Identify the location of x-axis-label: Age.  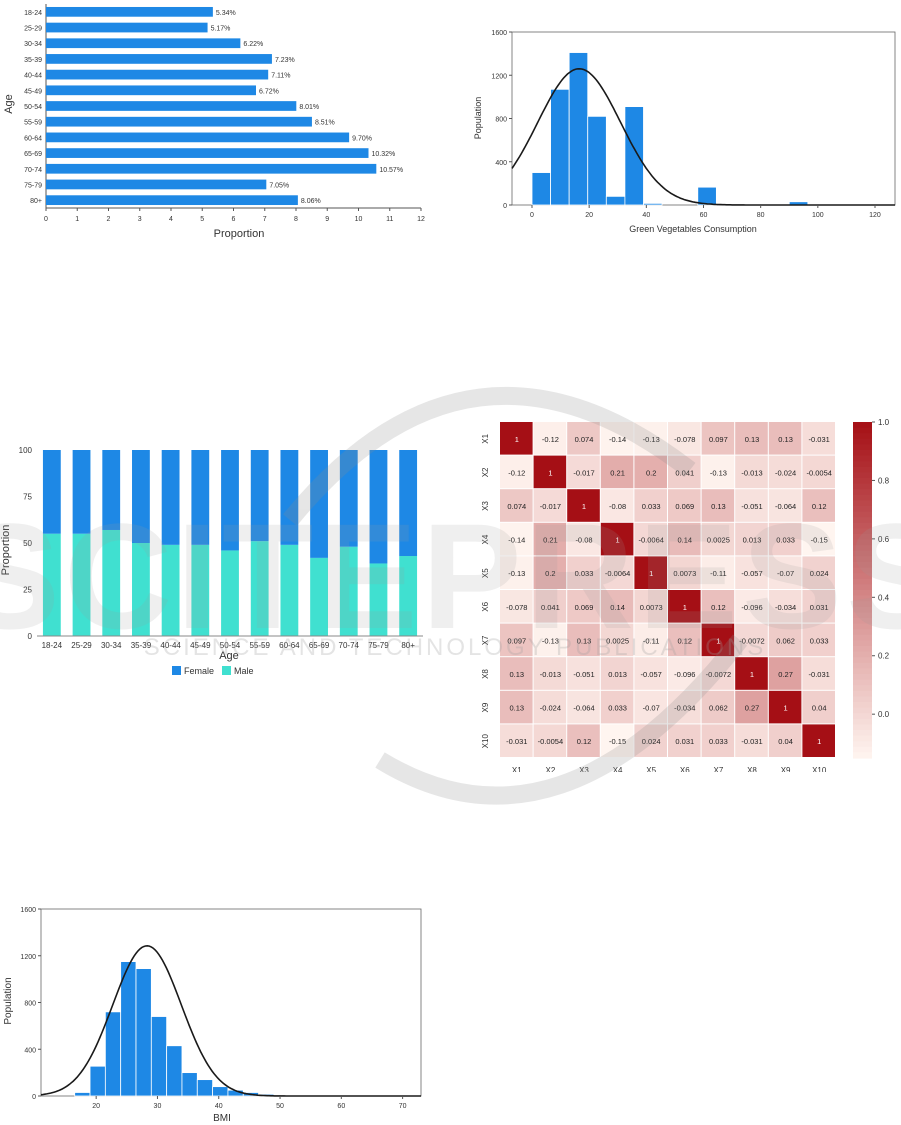
(229, 656).